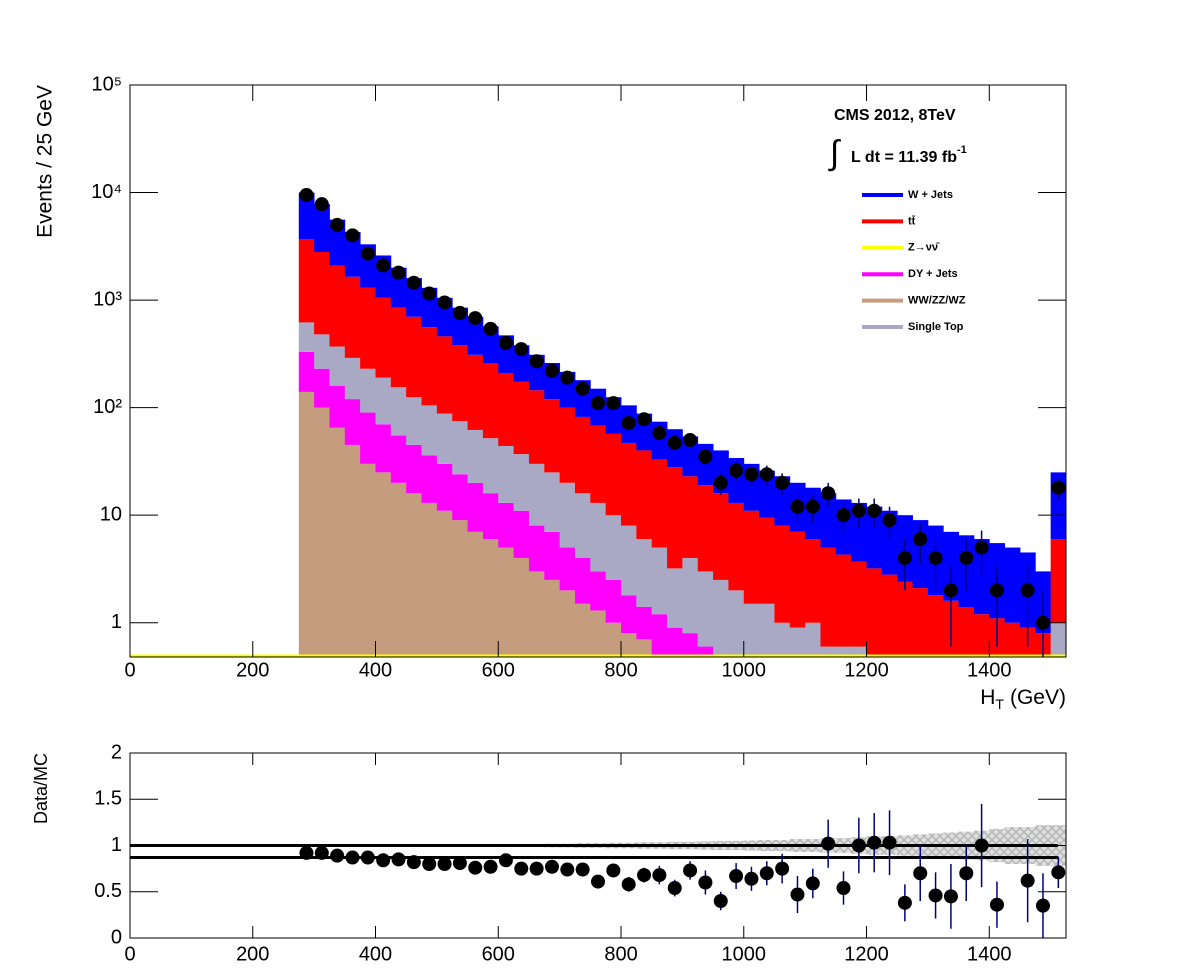 This screenshot has width=1196, height=977. Describe the element at coordinates (933, 274) in the screenshot. I see `legend-label: DY + Jets` at that location.